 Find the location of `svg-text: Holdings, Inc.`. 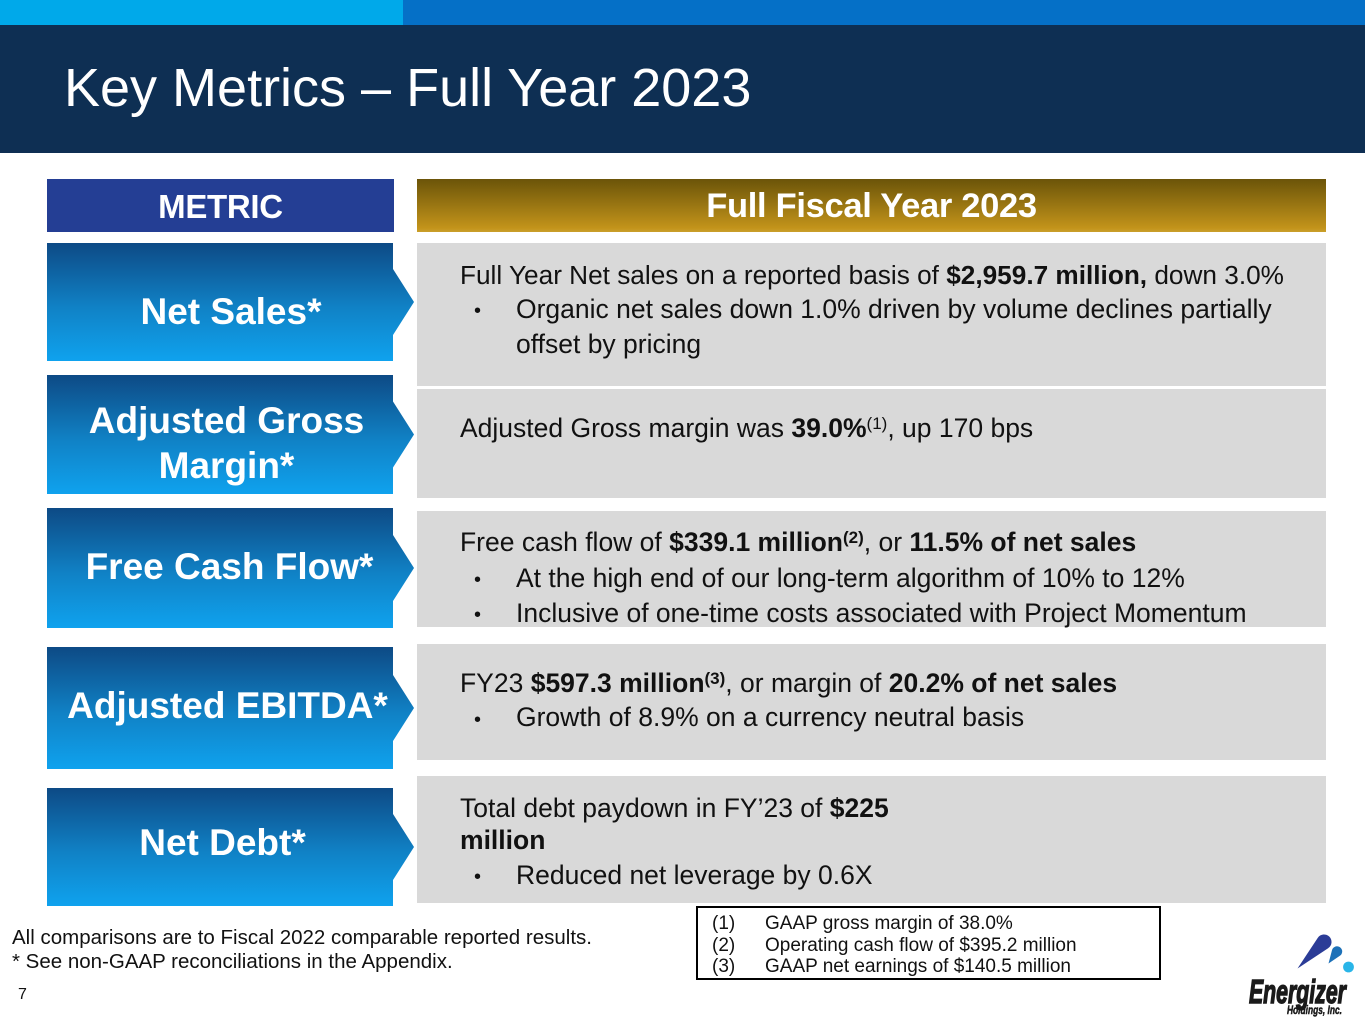

svg-text: Holdings, Inc. is located at coordinates (1314, 1011).